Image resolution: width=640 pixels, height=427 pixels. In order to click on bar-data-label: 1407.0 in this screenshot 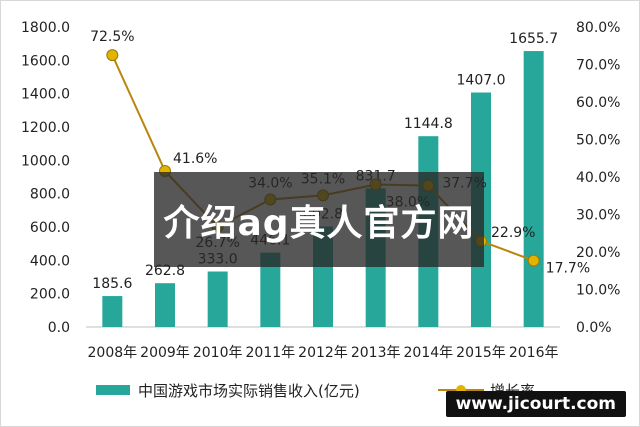, I will do `click(481, 81)`.